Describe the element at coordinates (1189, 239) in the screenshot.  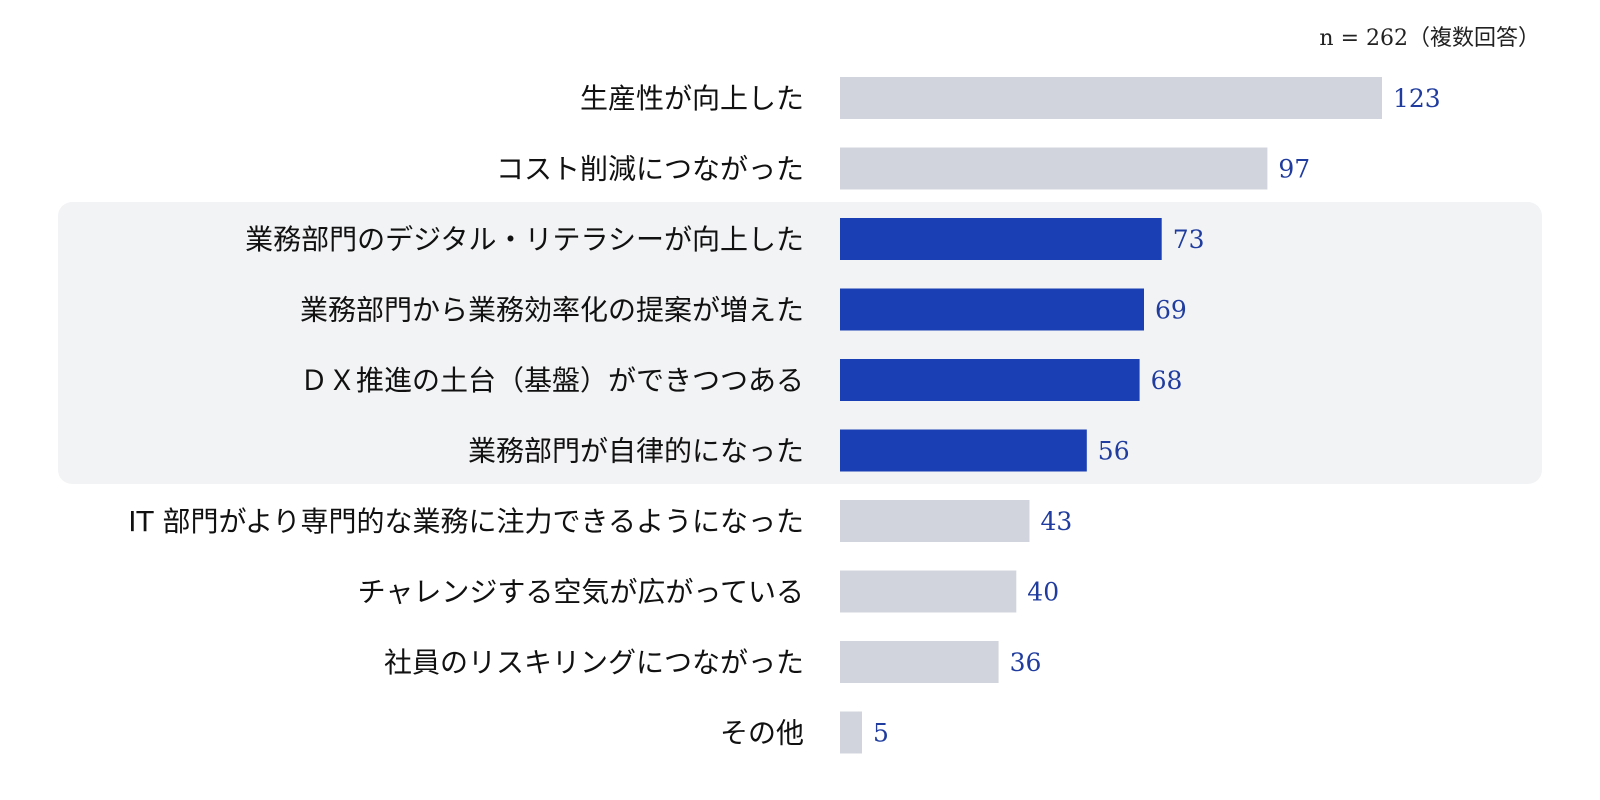
I see `value-label: 73` at that location.